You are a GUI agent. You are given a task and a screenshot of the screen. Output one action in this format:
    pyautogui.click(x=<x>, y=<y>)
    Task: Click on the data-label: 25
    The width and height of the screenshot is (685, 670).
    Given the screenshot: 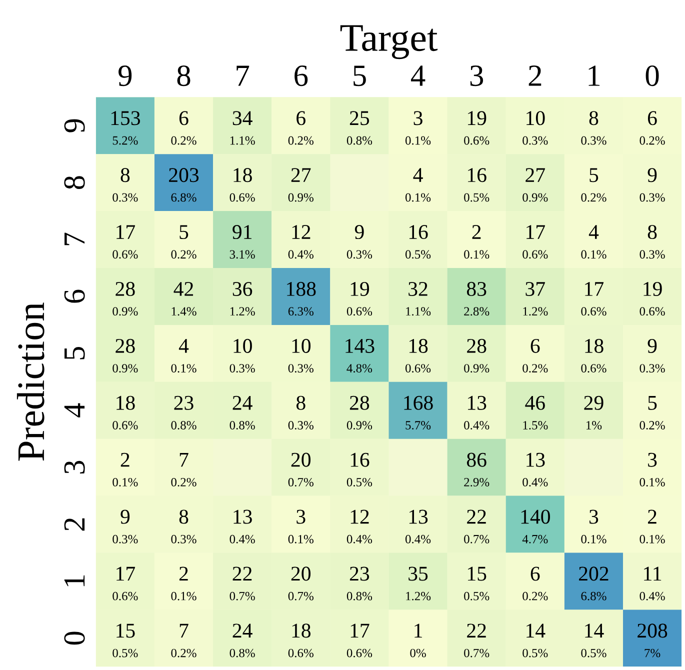 What is the action you would take?
    pyautogui.click(x=360, y=118)
    